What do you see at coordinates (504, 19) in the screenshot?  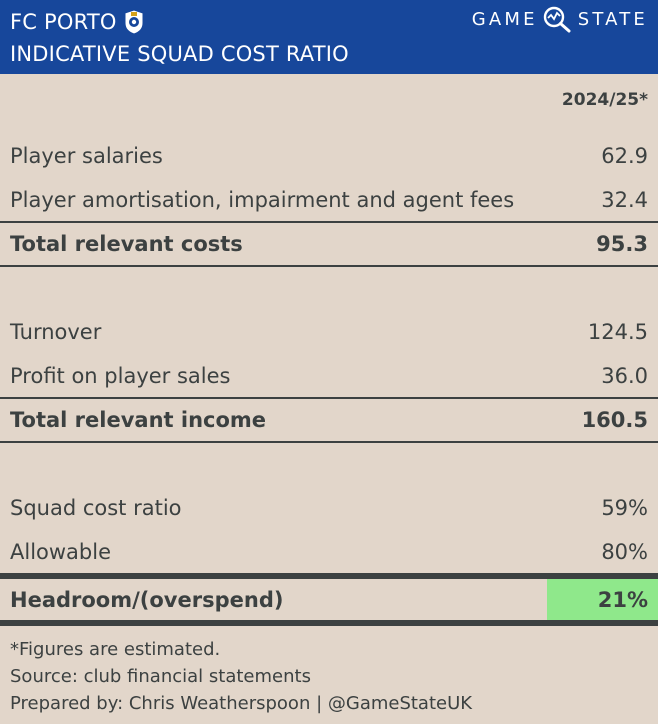 I see `brand-text-left: GAME` at bounding box center [504, 19].